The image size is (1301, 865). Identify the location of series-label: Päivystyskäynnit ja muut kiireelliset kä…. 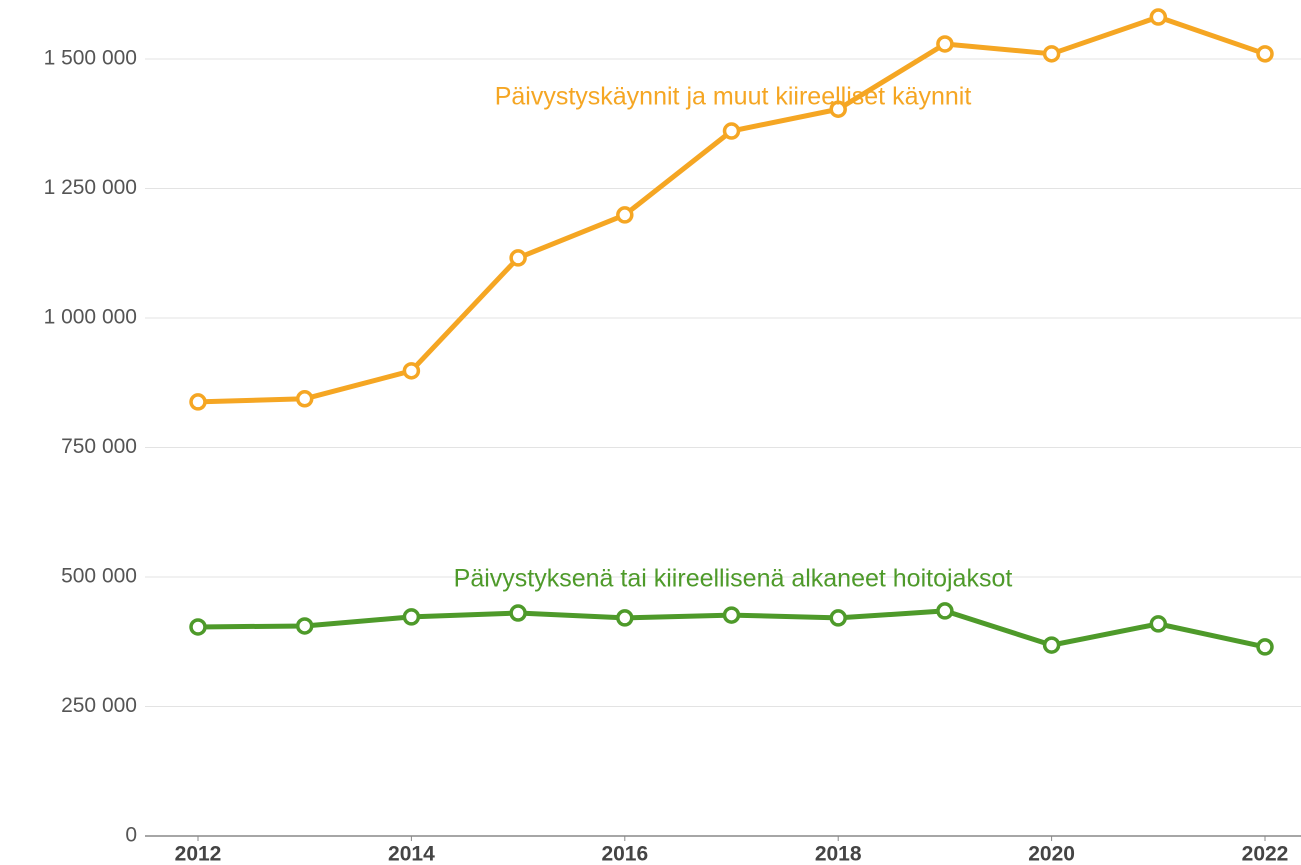
(733, 97).